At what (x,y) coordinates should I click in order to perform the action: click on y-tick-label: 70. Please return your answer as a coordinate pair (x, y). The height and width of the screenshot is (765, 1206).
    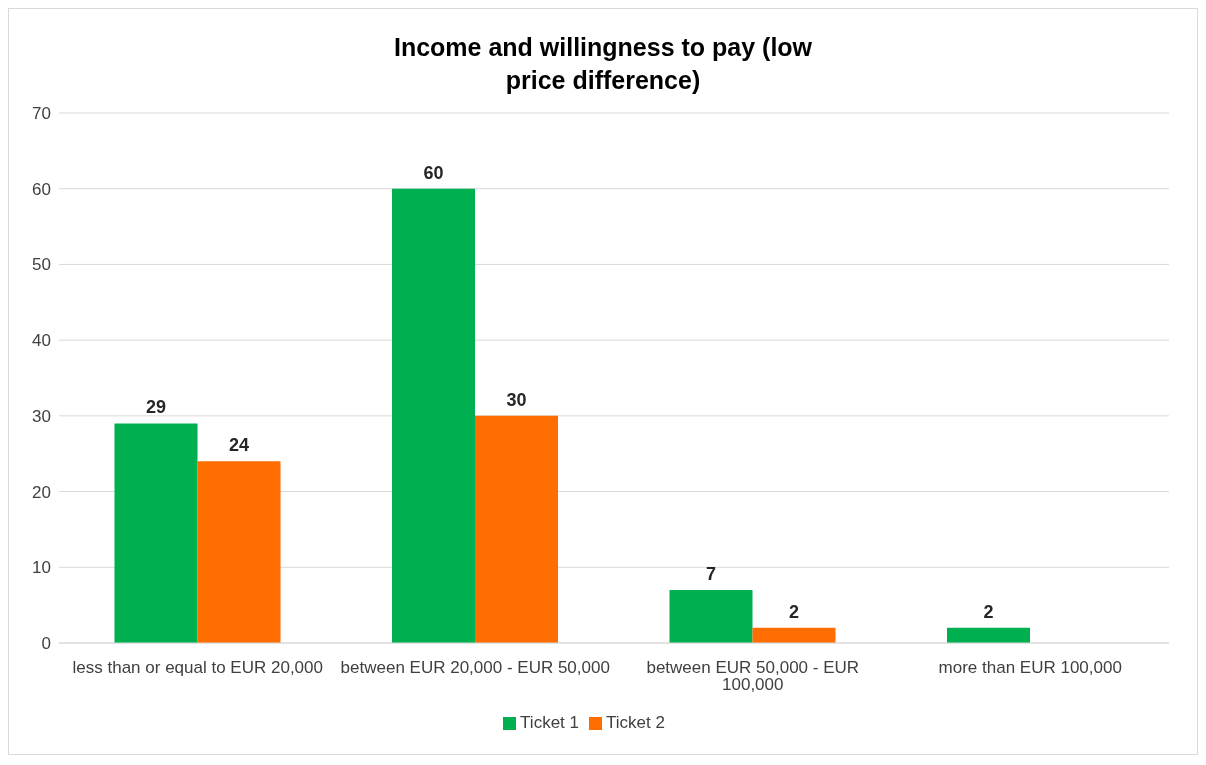
    Looking at the image, I should click on (41, 114).